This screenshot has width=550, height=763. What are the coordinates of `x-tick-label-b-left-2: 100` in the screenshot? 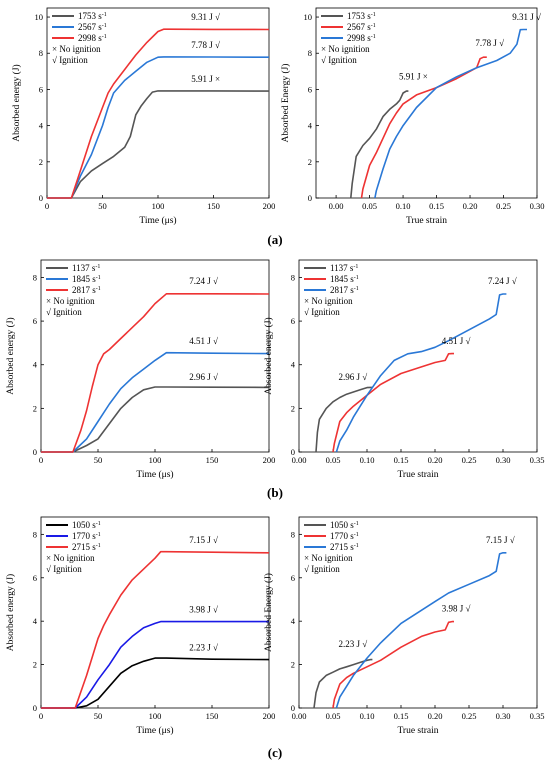 It's located at (155, 460).